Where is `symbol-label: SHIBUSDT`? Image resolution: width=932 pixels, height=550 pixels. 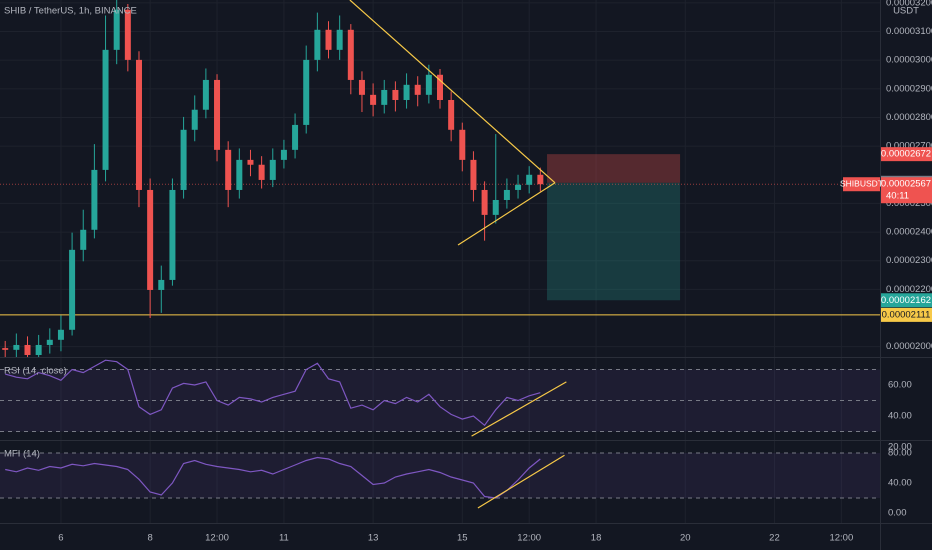
symbol-label: SHIBUSDT is located at coordinates (861, 183).